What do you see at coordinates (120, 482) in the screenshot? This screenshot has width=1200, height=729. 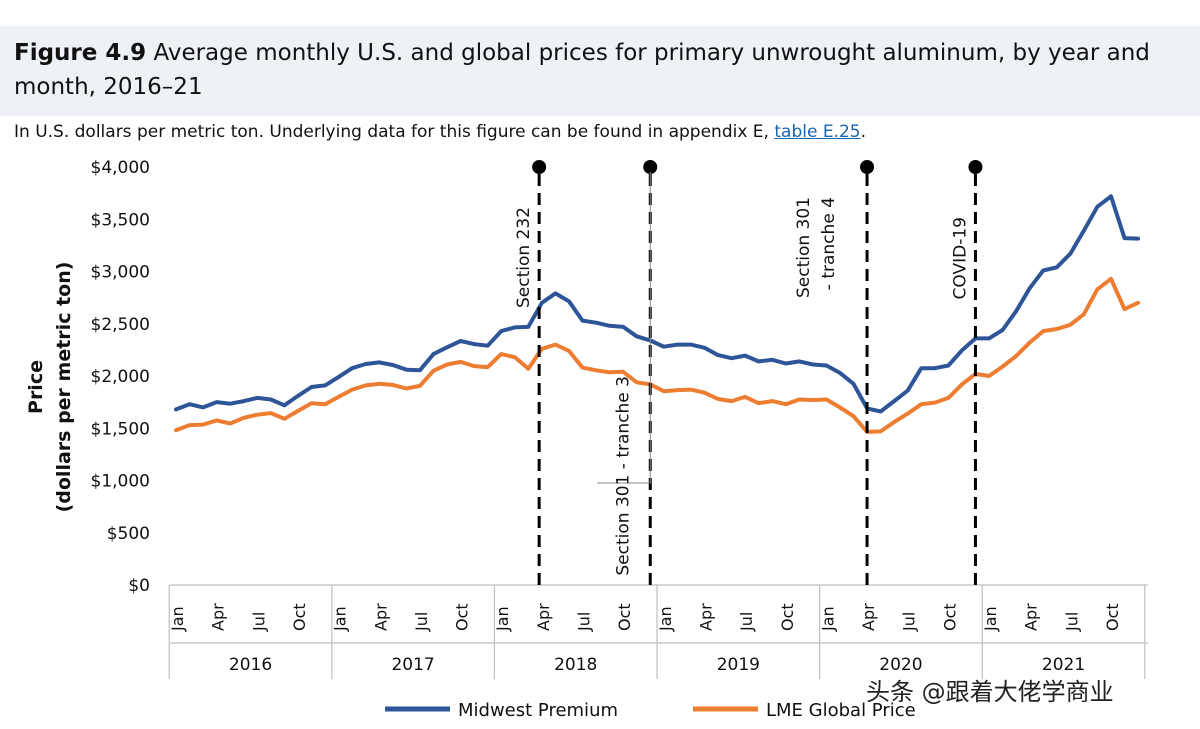 I see `y-tick-label: $1,000` at bounding box center [120, 482].